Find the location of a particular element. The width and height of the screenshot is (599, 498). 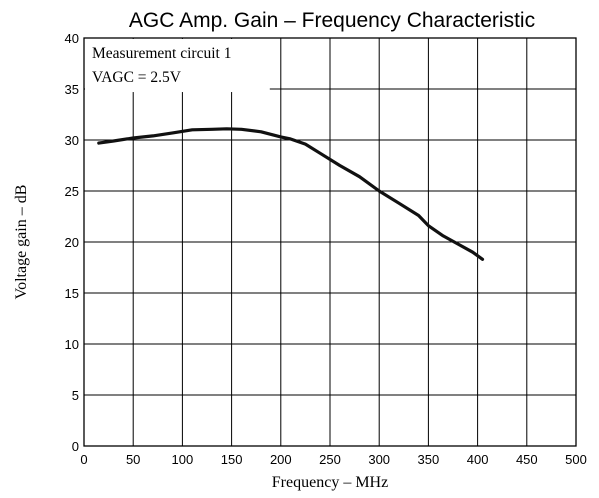

x-tick-label: 300 is located at coordinates (379, 459).